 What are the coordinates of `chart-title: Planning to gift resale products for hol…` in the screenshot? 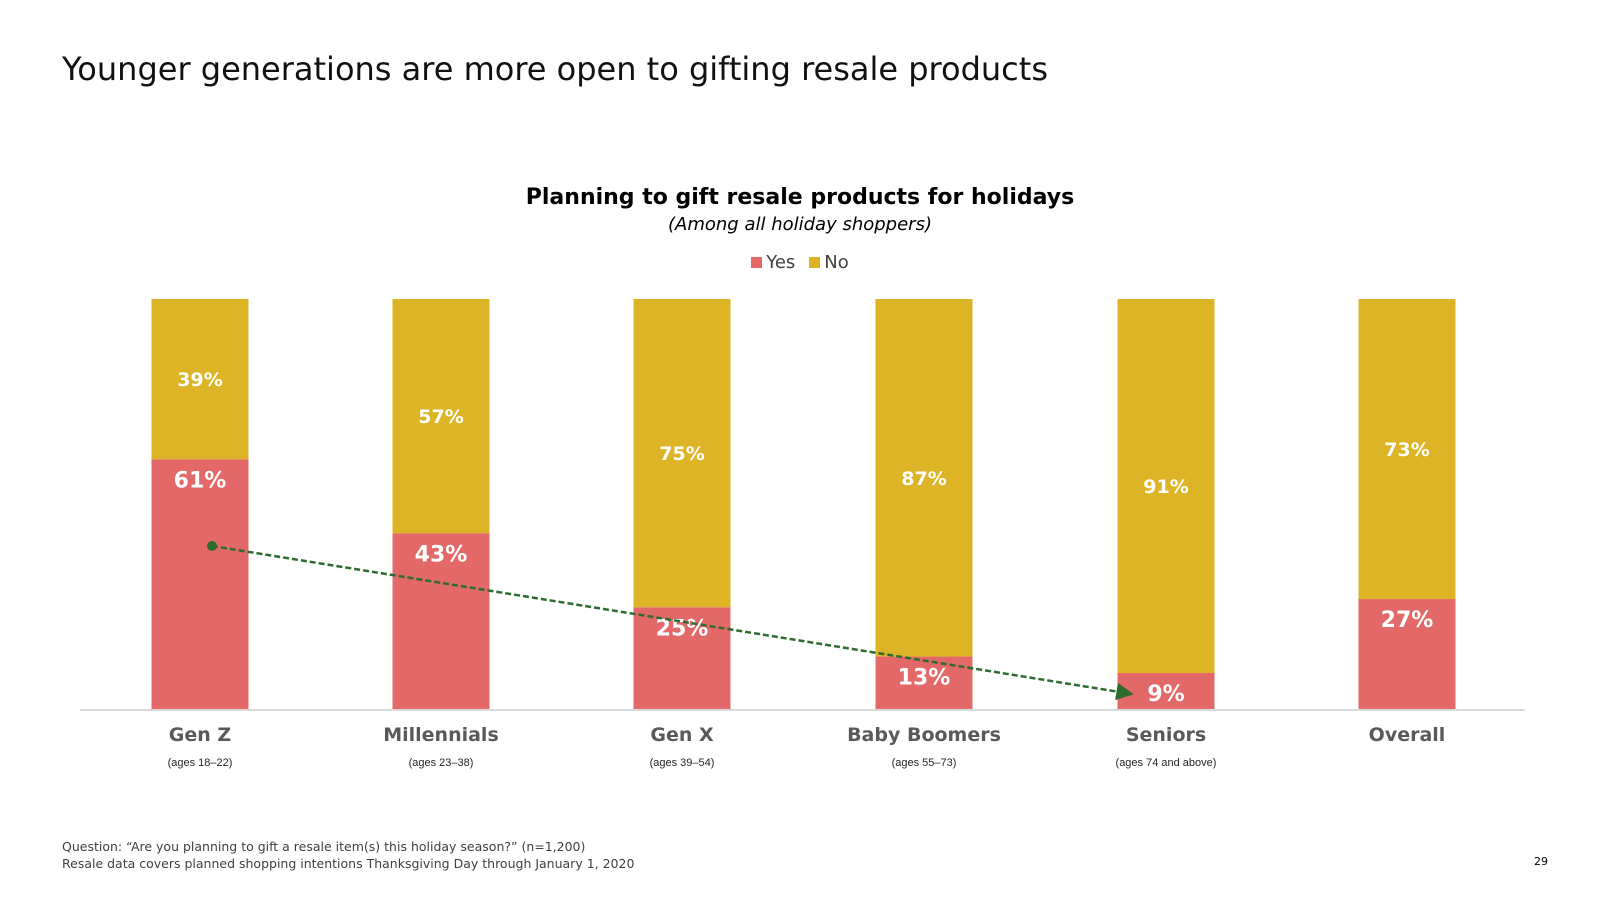 It's located at (800, 197).